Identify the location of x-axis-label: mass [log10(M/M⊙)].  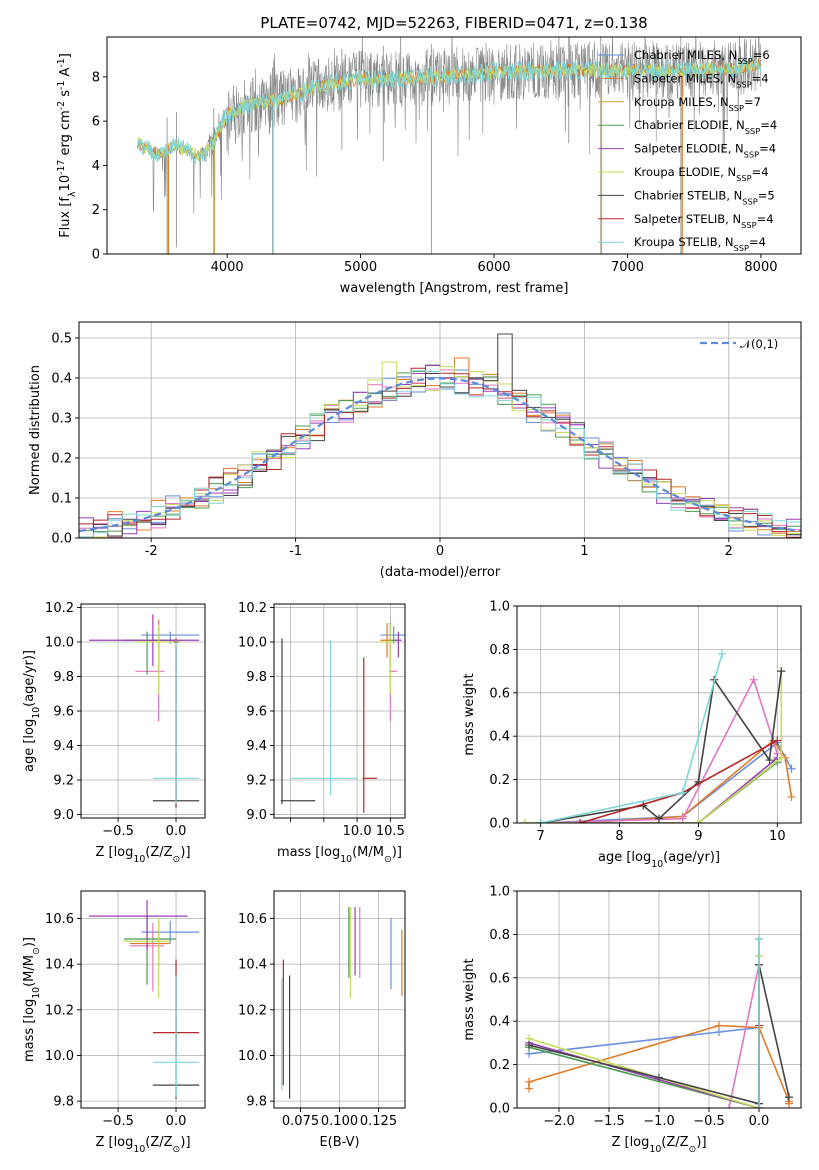
(339, 855).